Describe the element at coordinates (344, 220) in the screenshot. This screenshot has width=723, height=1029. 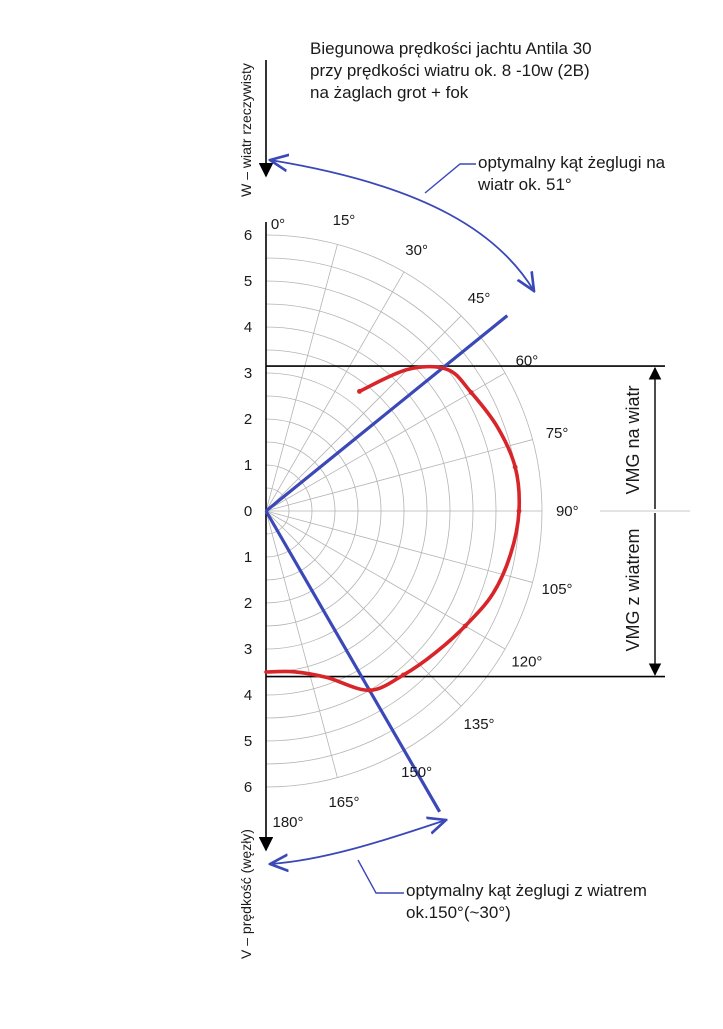
I see `angle-tick-label: 15°` at that location.